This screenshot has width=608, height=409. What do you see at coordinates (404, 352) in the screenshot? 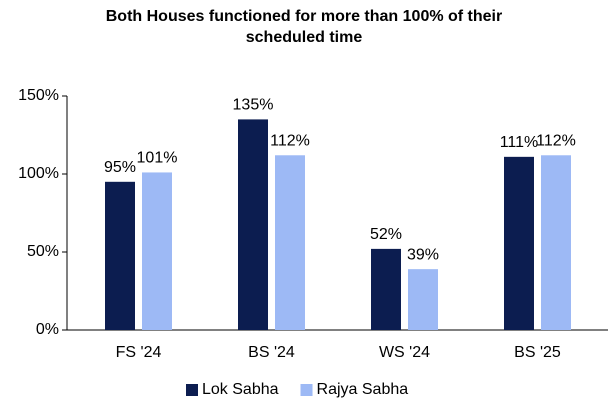
I see `x-tick-label: WS '24` at bounding box center [404, 352].